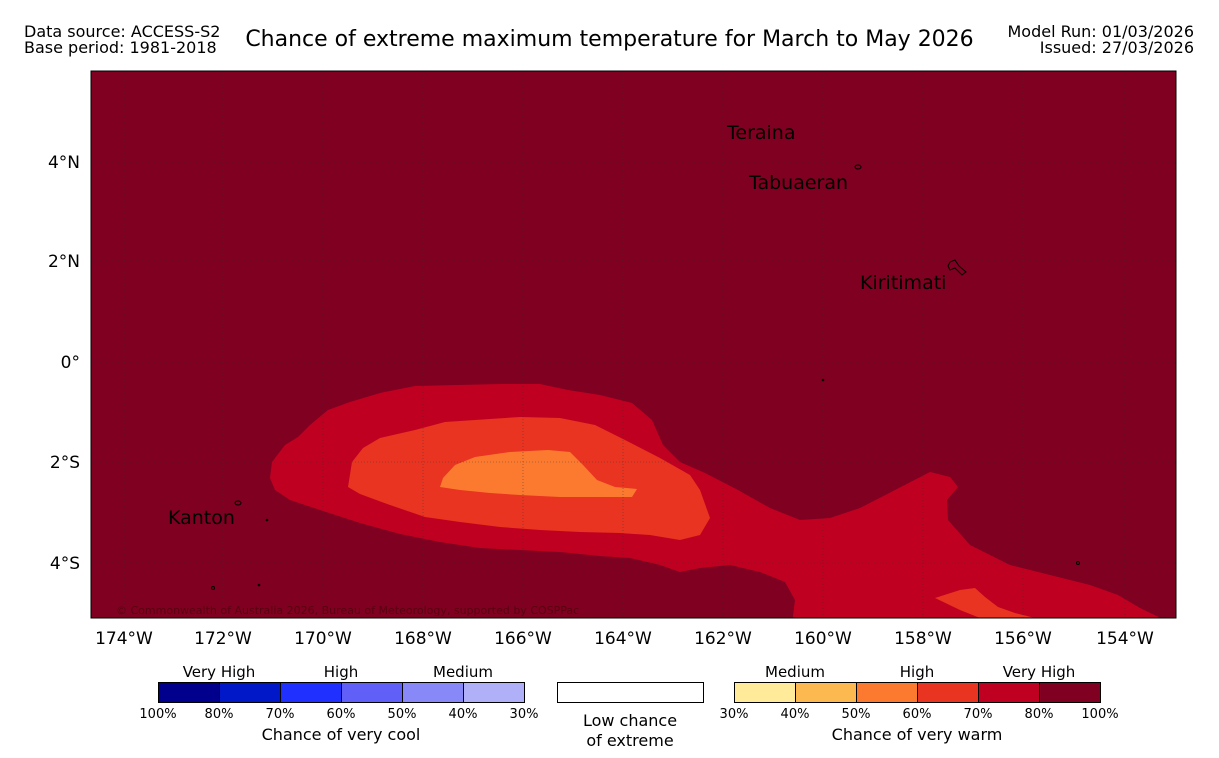  Describe the element at coordinates (923, 639) in the screenshot. I see `lon-tick-label: 158°W` at that location.